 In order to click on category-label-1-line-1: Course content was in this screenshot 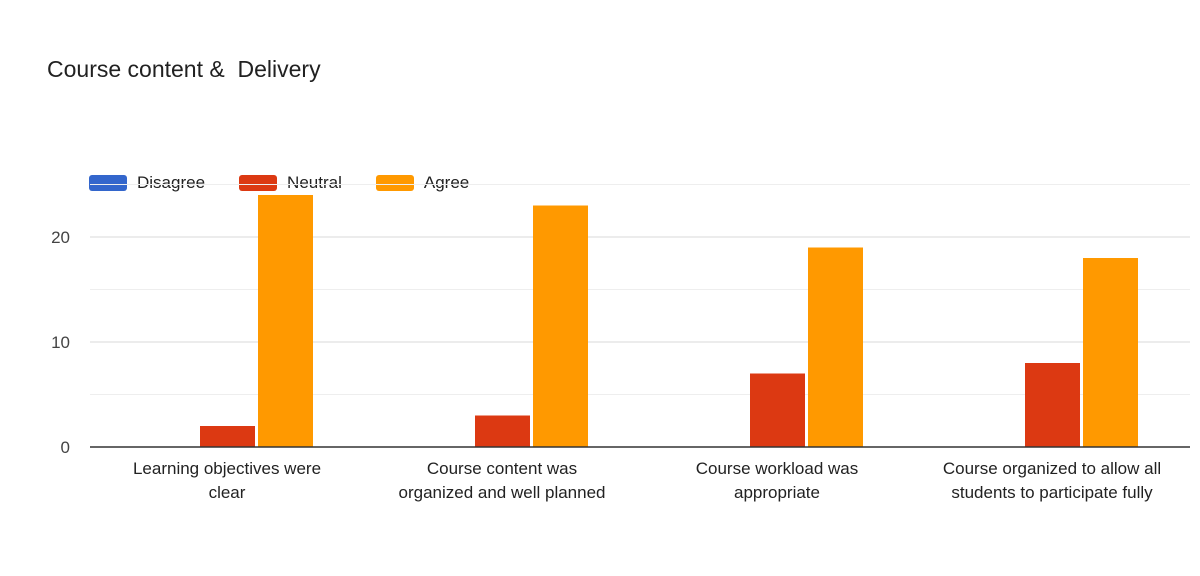, I will do `click(502, 468)`.